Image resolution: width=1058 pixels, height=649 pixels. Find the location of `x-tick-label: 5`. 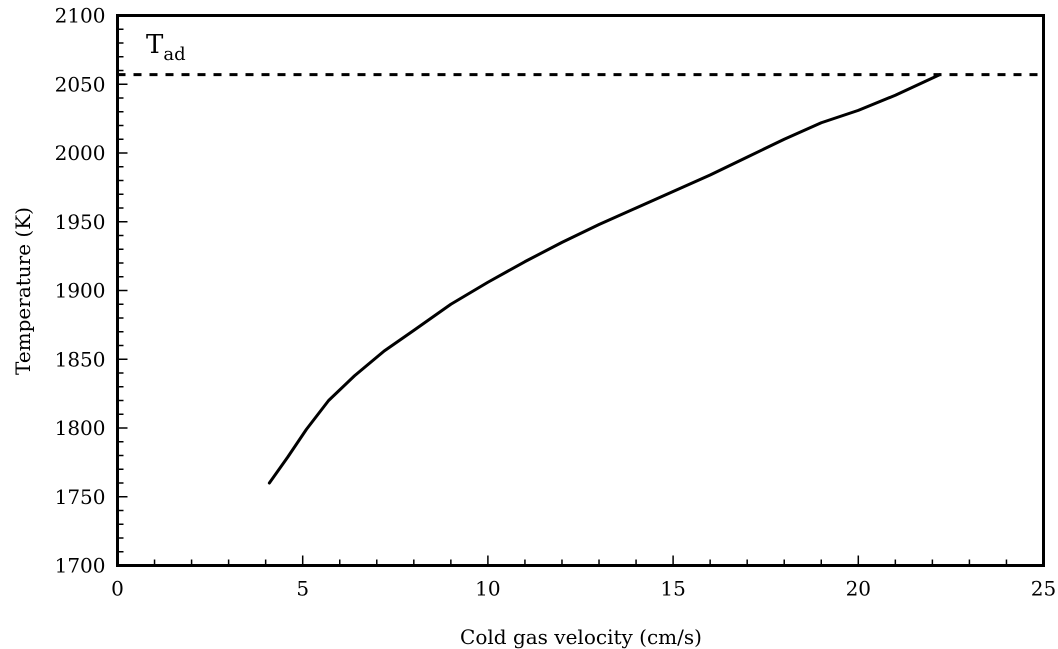

x-tick-label: 5 is located at coordinates (302, 589).